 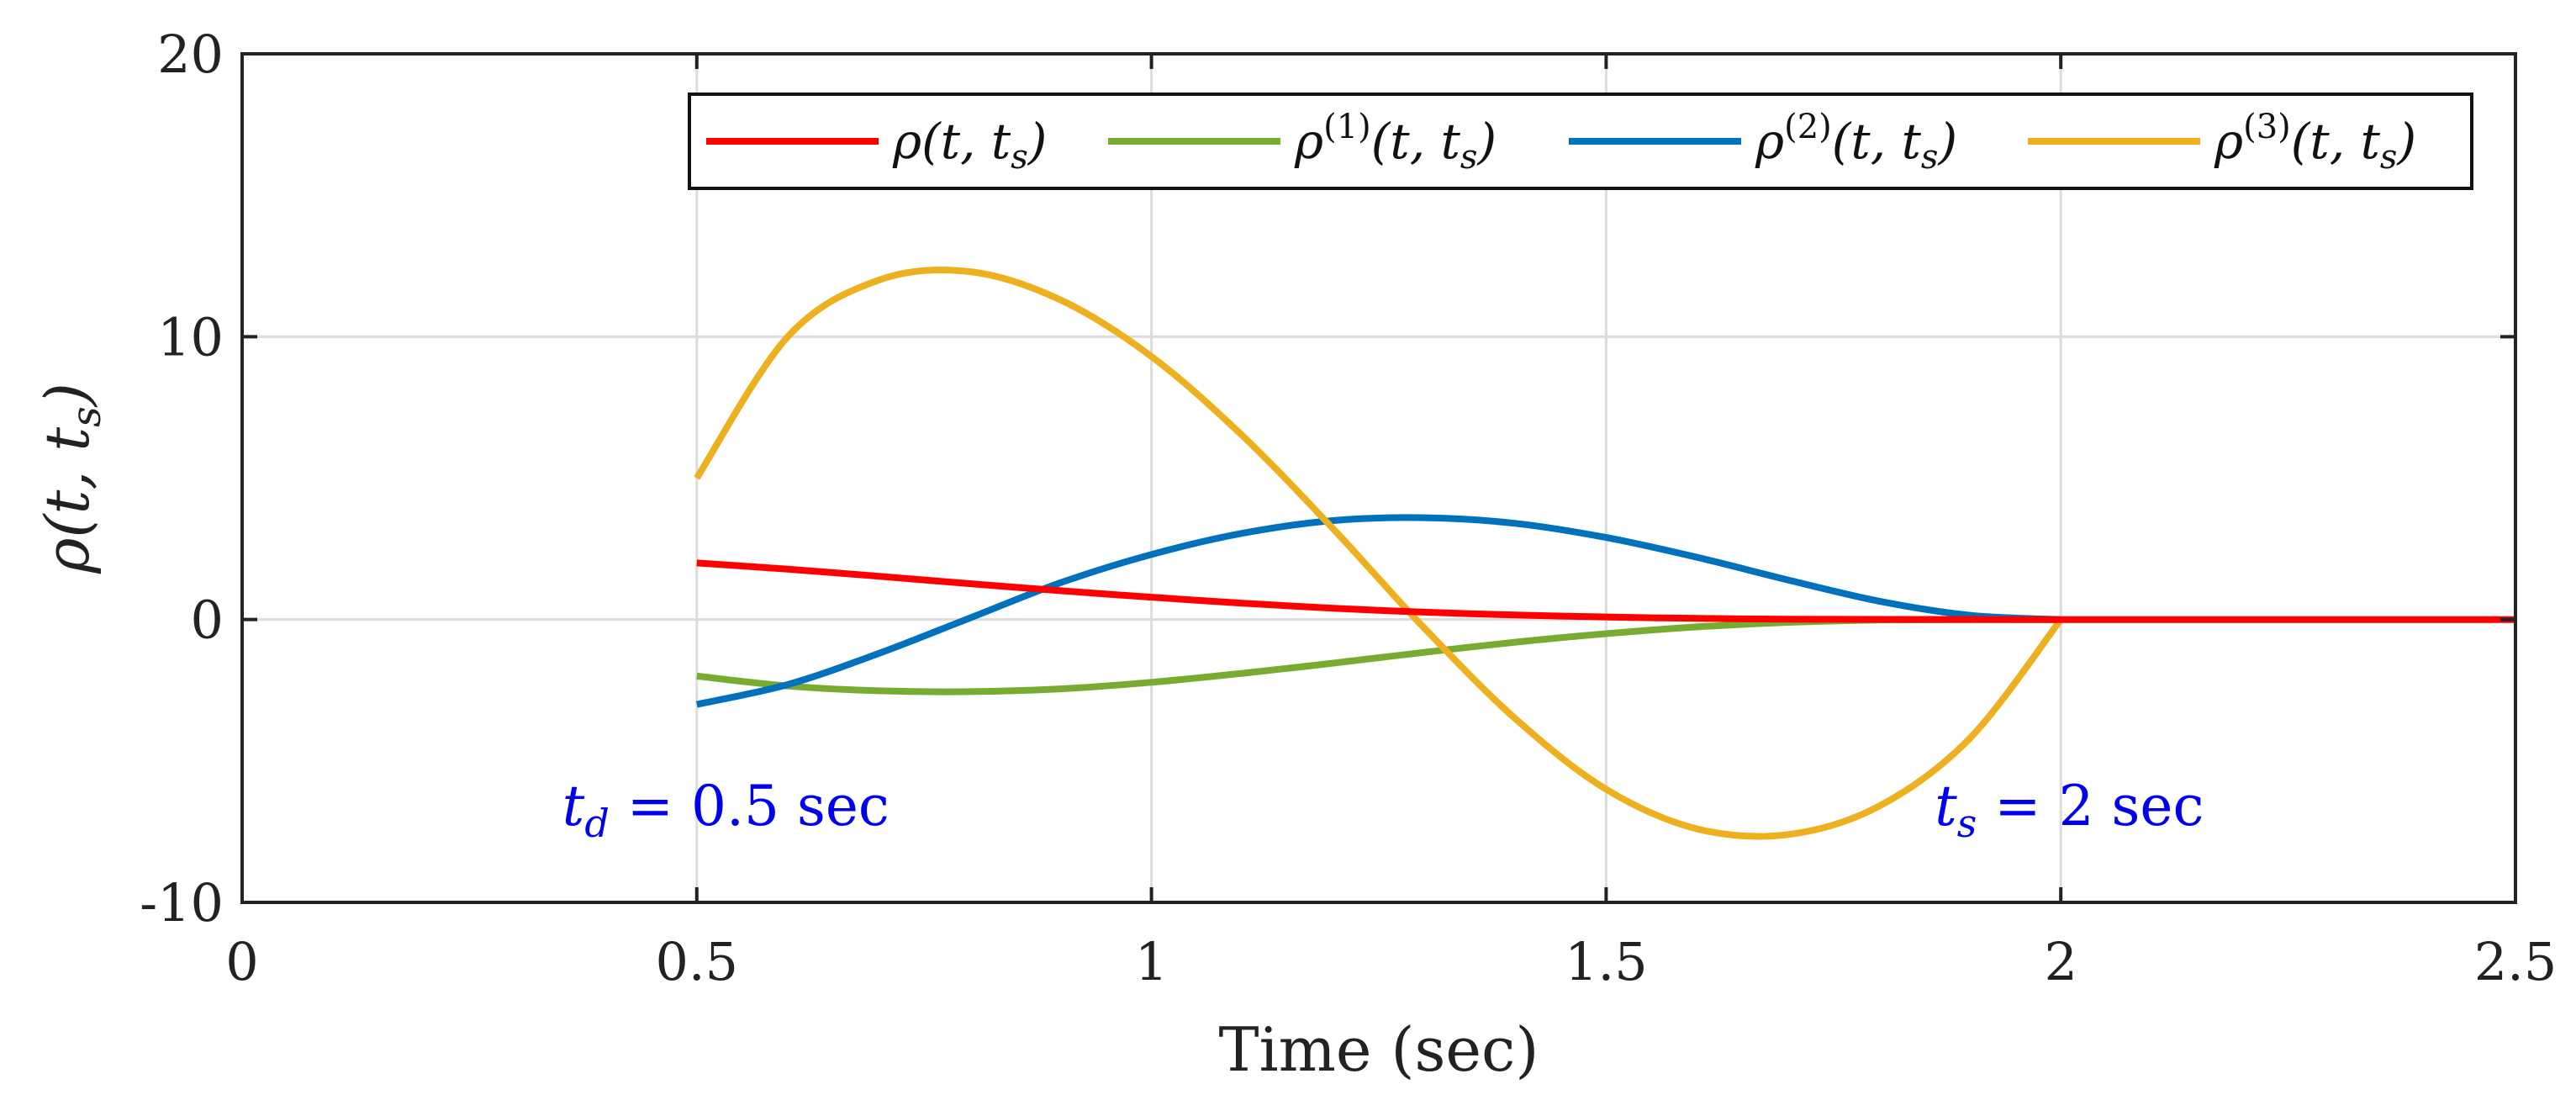 I want to click on annotations: td = 0.5 sec ts = 2 sec, so click(x=1383, y=810).